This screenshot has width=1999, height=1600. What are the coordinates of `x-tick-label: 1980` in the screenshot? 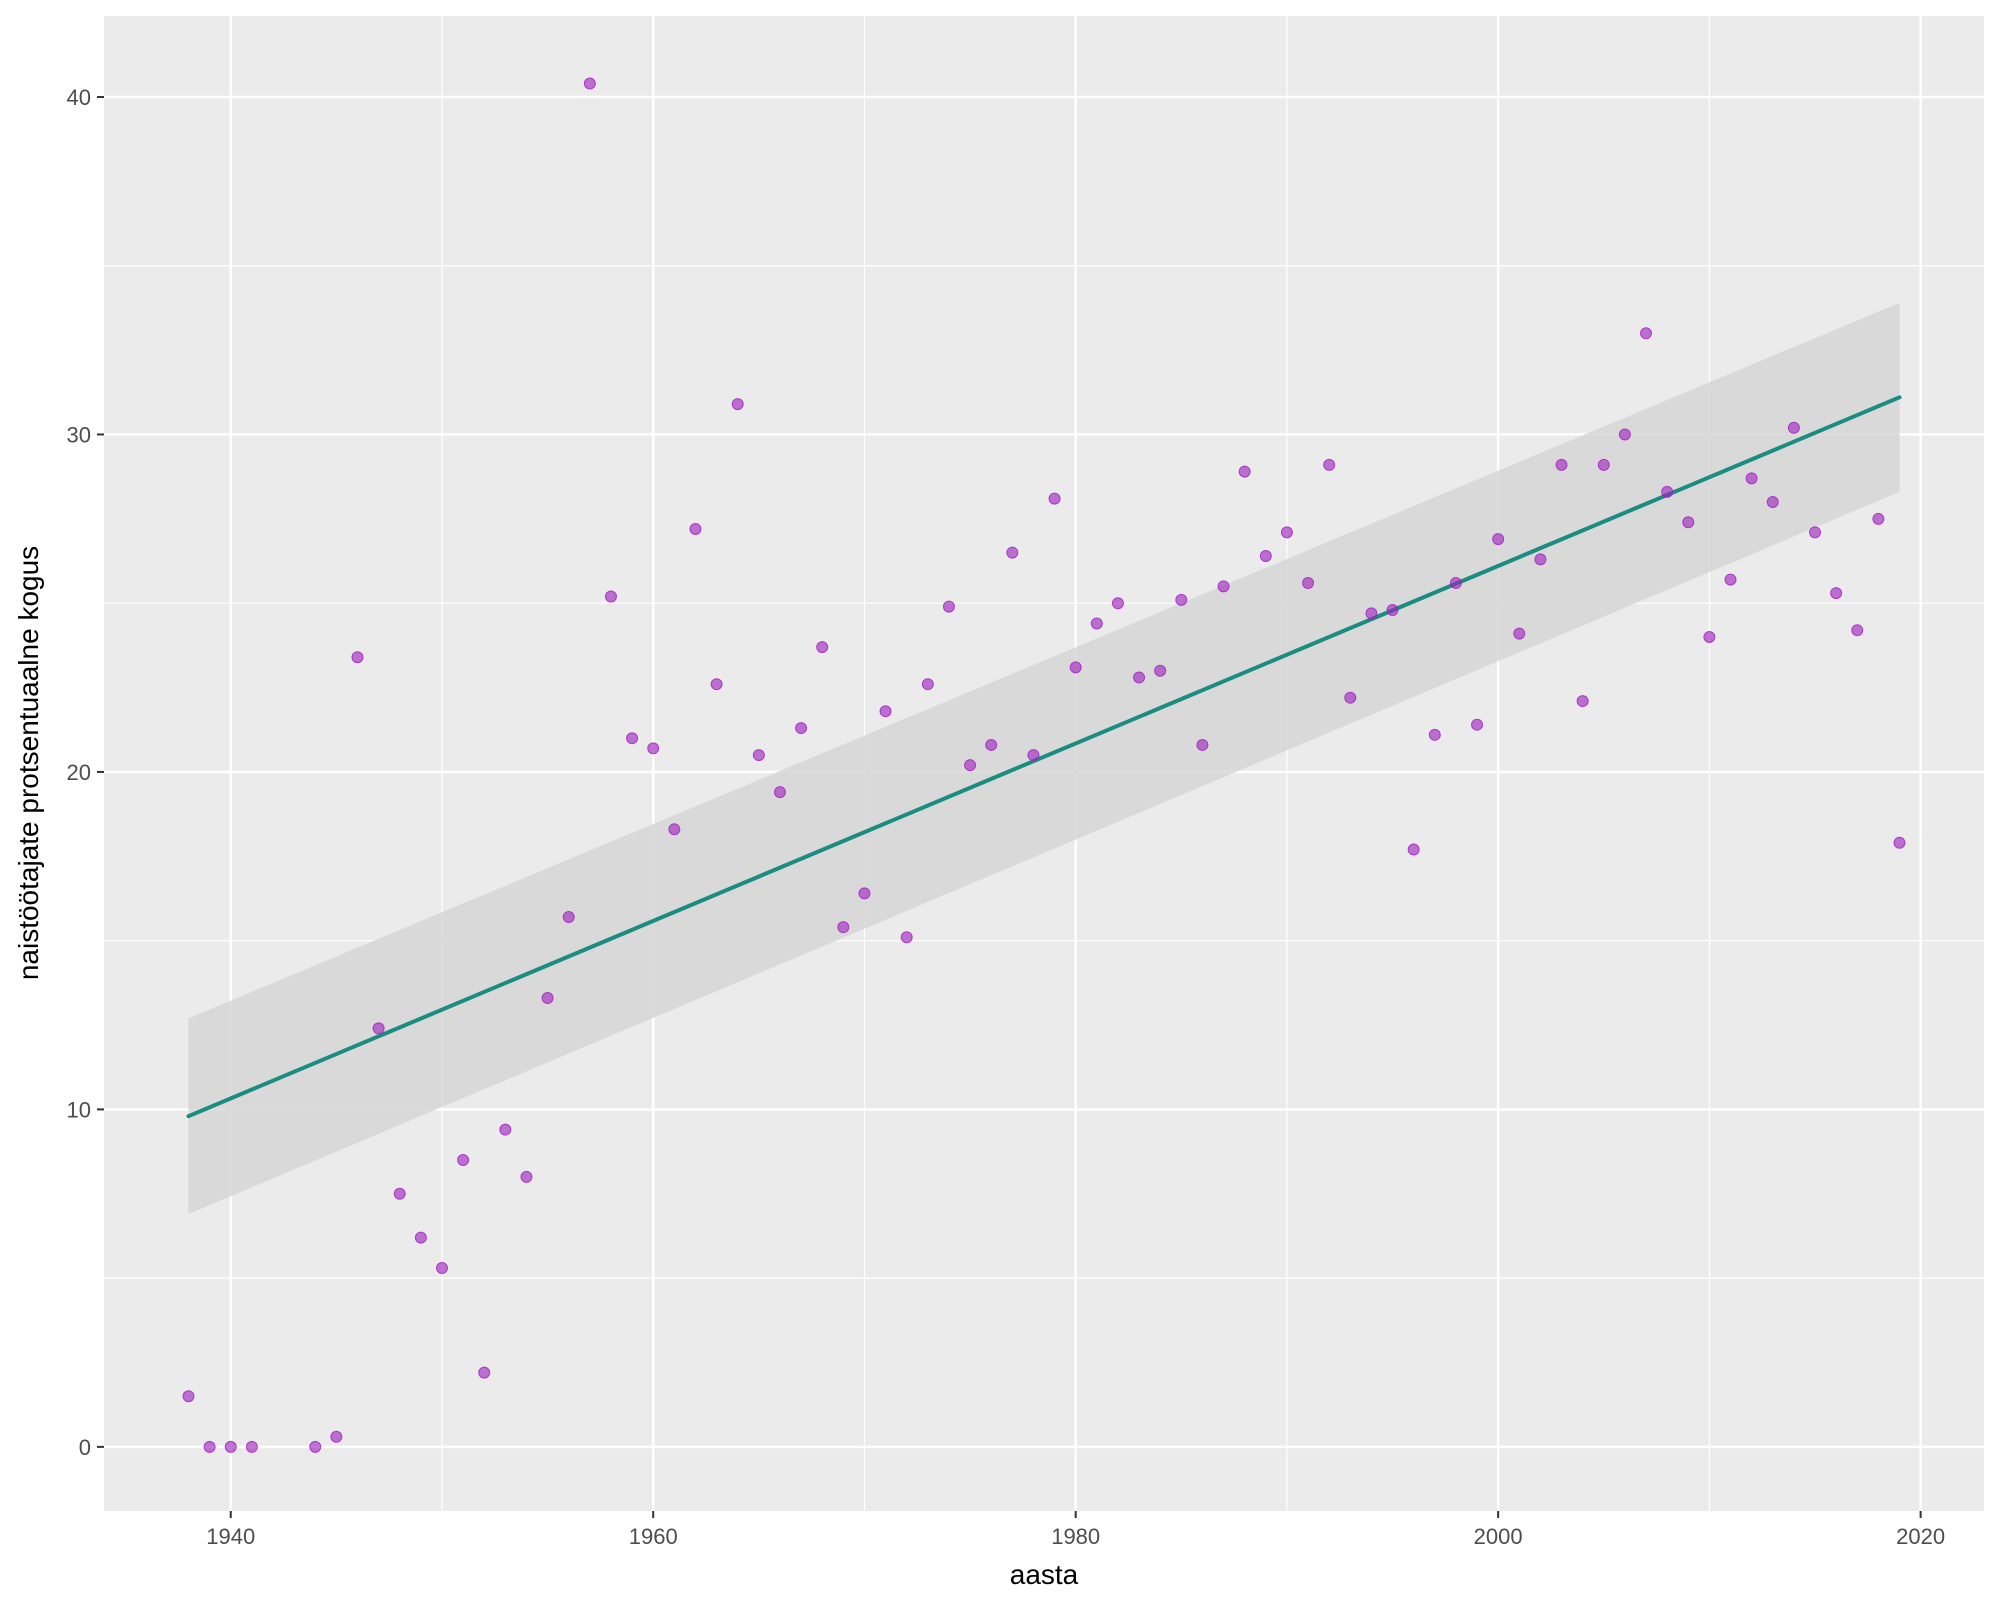 It's located at (1075, 1536).